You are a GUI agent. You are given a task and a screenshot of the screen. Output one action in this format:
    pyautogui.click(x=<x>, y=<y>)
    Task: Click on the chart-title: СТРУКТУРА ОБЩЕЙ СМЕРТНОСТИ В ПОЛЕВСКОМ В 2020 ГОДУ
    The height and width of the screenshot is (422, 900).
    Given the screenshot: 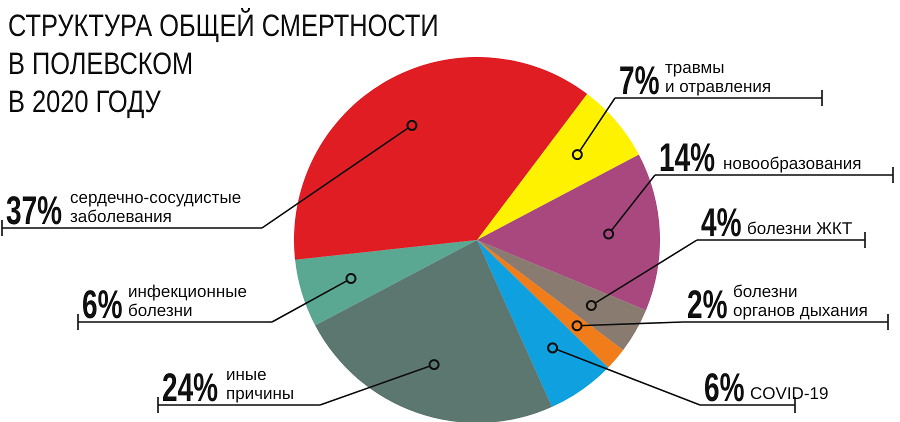 What is the action you would take?
    pyautogui.click(x=223, y=64)
    